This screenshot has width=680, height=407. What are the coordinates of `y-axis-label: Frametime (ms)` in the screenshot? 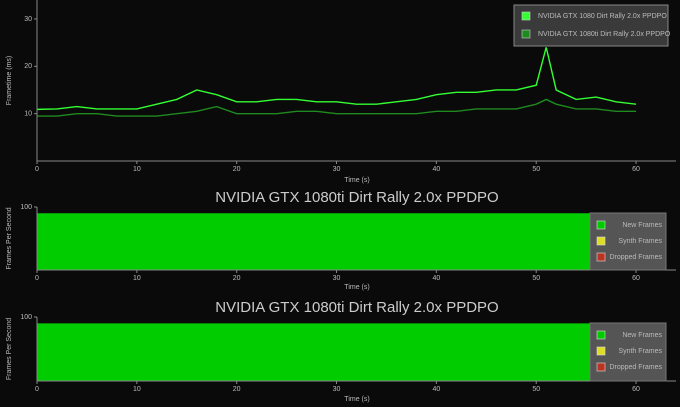 It's located at (9, 80).